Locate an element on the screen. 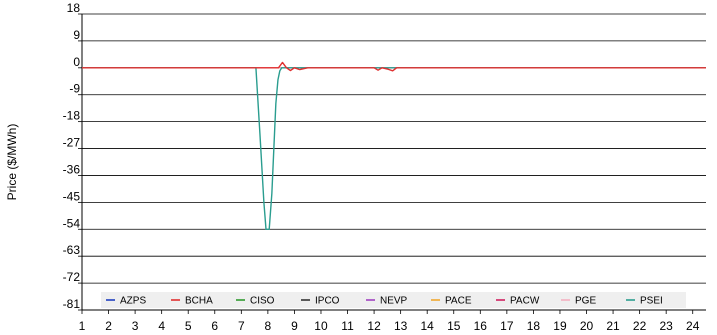 This screenshot has width=717, height=335. x-tick-label: 11 is located at coordinates (347, 326).